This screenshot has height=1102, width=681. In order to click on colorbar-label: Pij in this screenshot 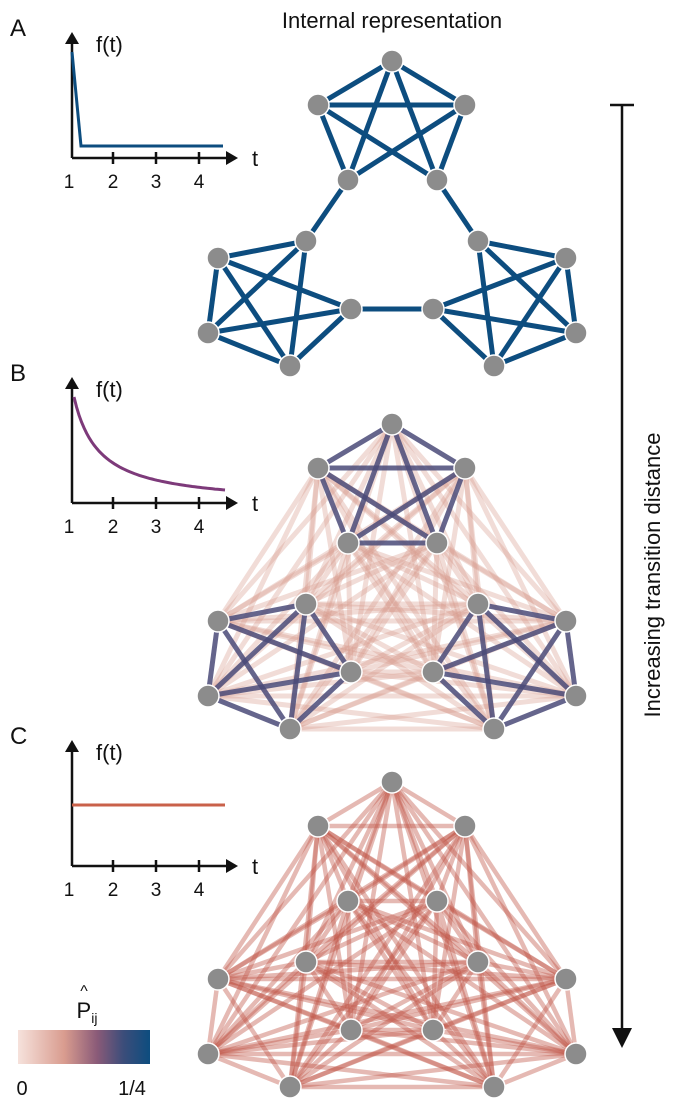, I will do `click(87, 1012)`.